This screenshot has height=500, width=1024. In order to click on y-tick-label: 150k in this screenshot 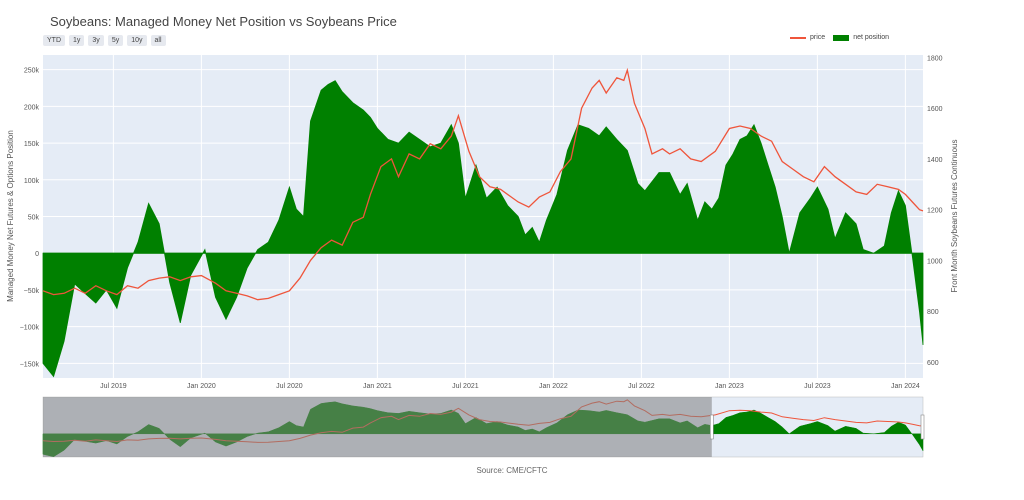, I will do `click(32, 144)`.